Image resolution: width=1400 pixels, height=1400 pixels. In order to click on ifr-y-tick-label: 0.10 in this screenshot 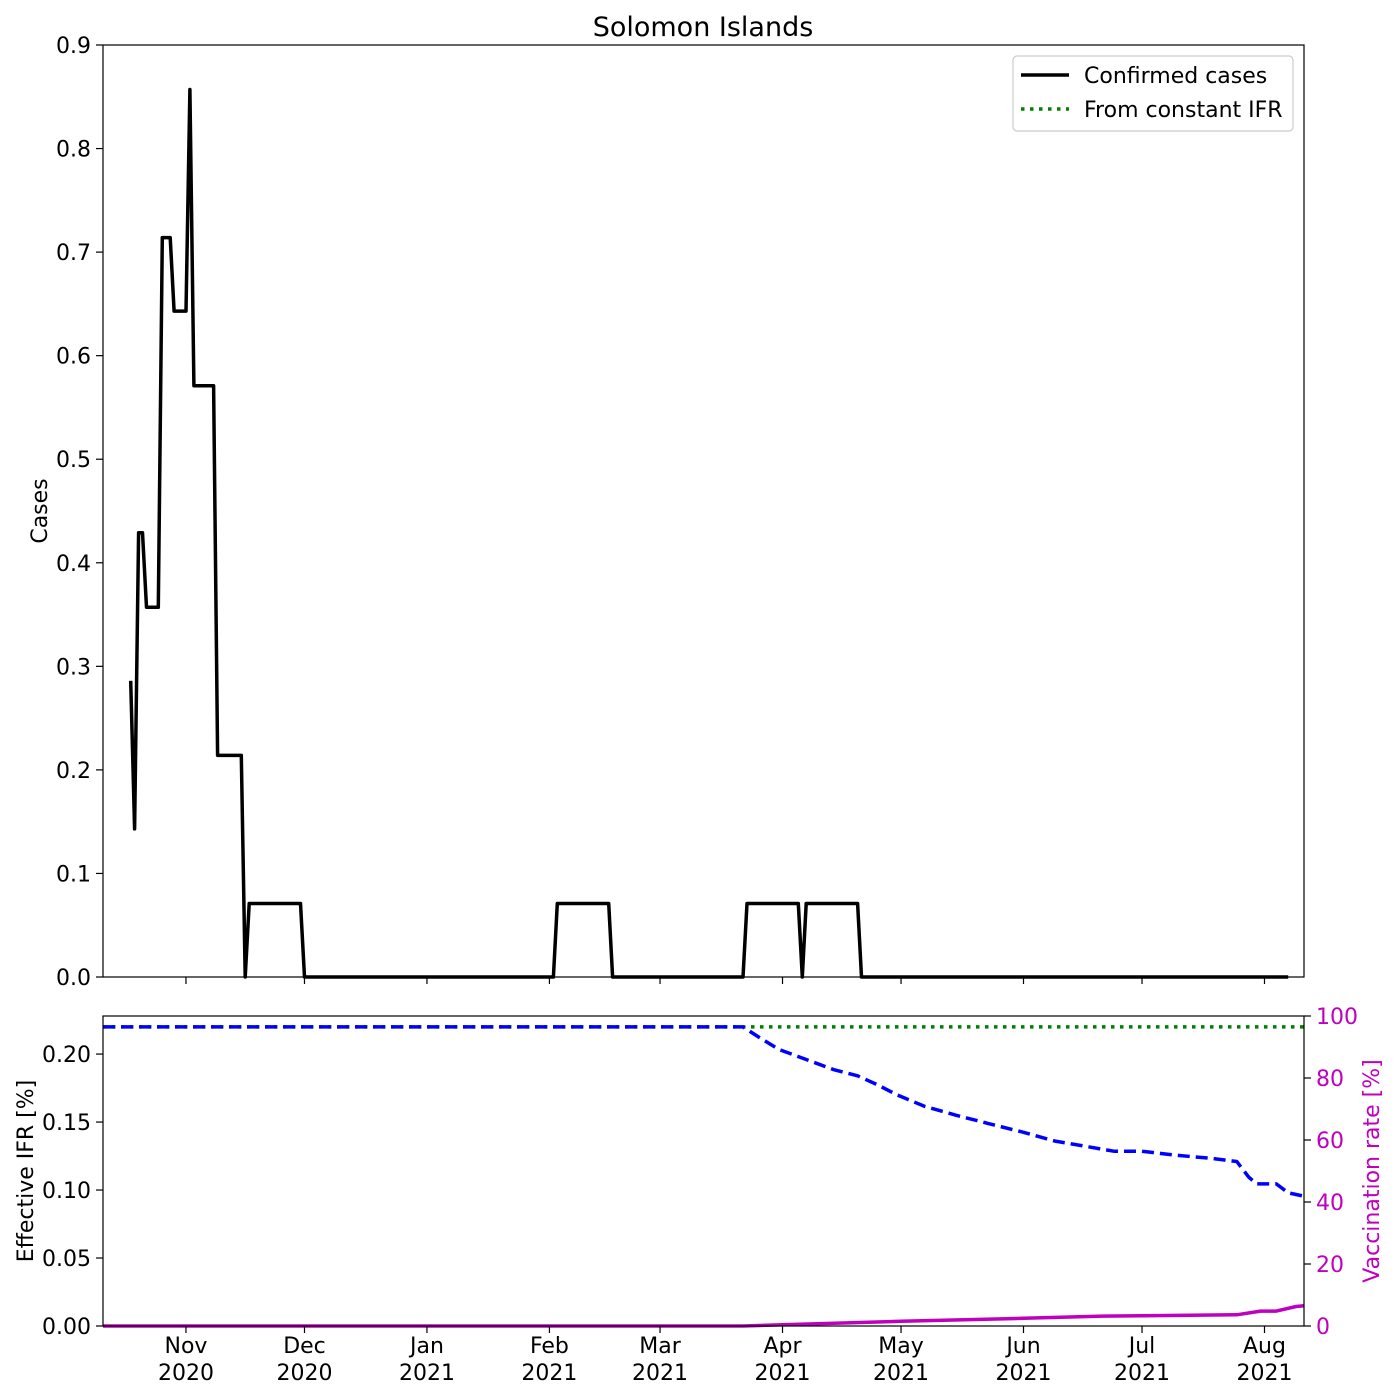, I will do `click(66, 1191)`.